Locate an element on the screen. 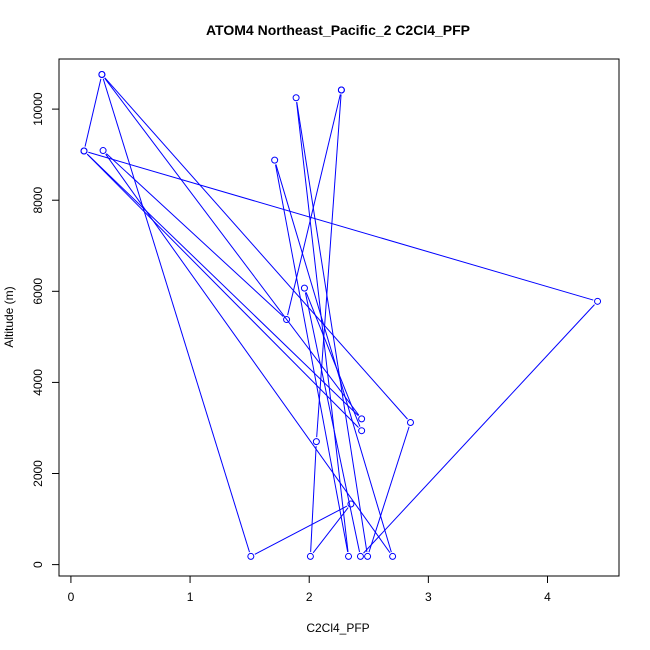 This screenshot has height=650, width=650. x-tick-label: 4 is located at coordinates (547, 597).